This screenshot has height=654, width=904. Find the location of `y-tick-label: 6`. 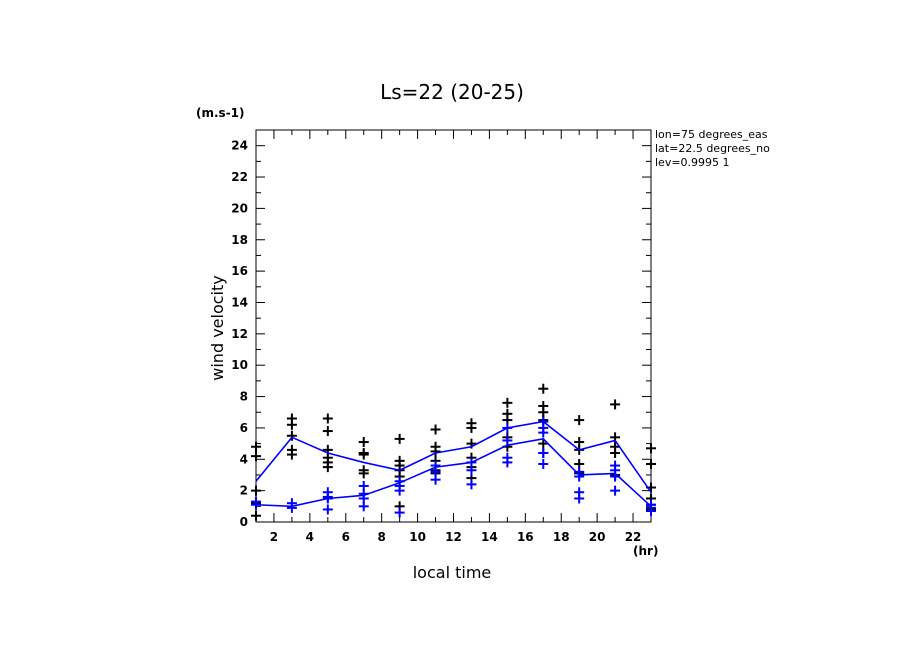

y-tick-label: 6 is located at coordinates (244, 428).